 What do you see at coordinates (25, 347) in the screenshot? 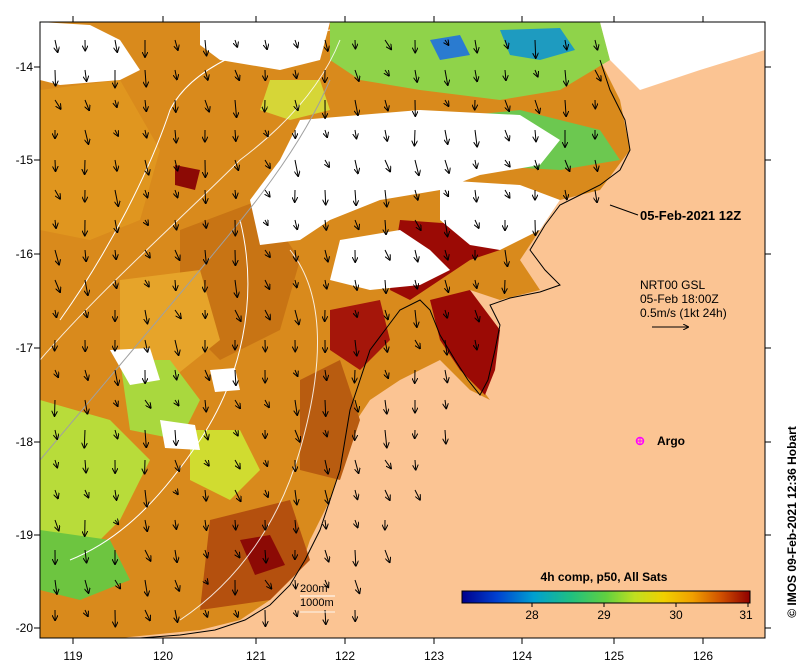
I see `latitude-labels: -14 -15 -16 -17 -18 -19 -20` at bounding box center [25, 347].